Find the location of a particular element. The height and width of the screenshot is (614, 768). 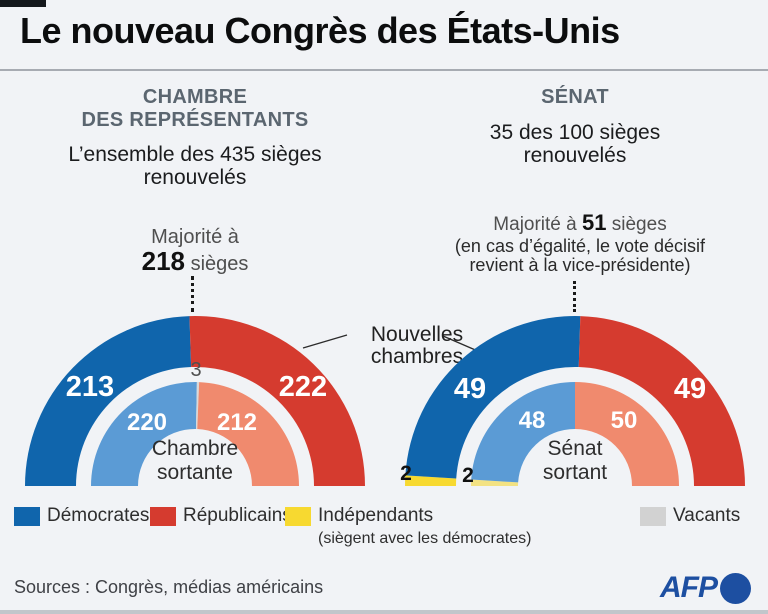

senate-note-line2: revient à la vice-présidente) is located at coordinates (580, 265).